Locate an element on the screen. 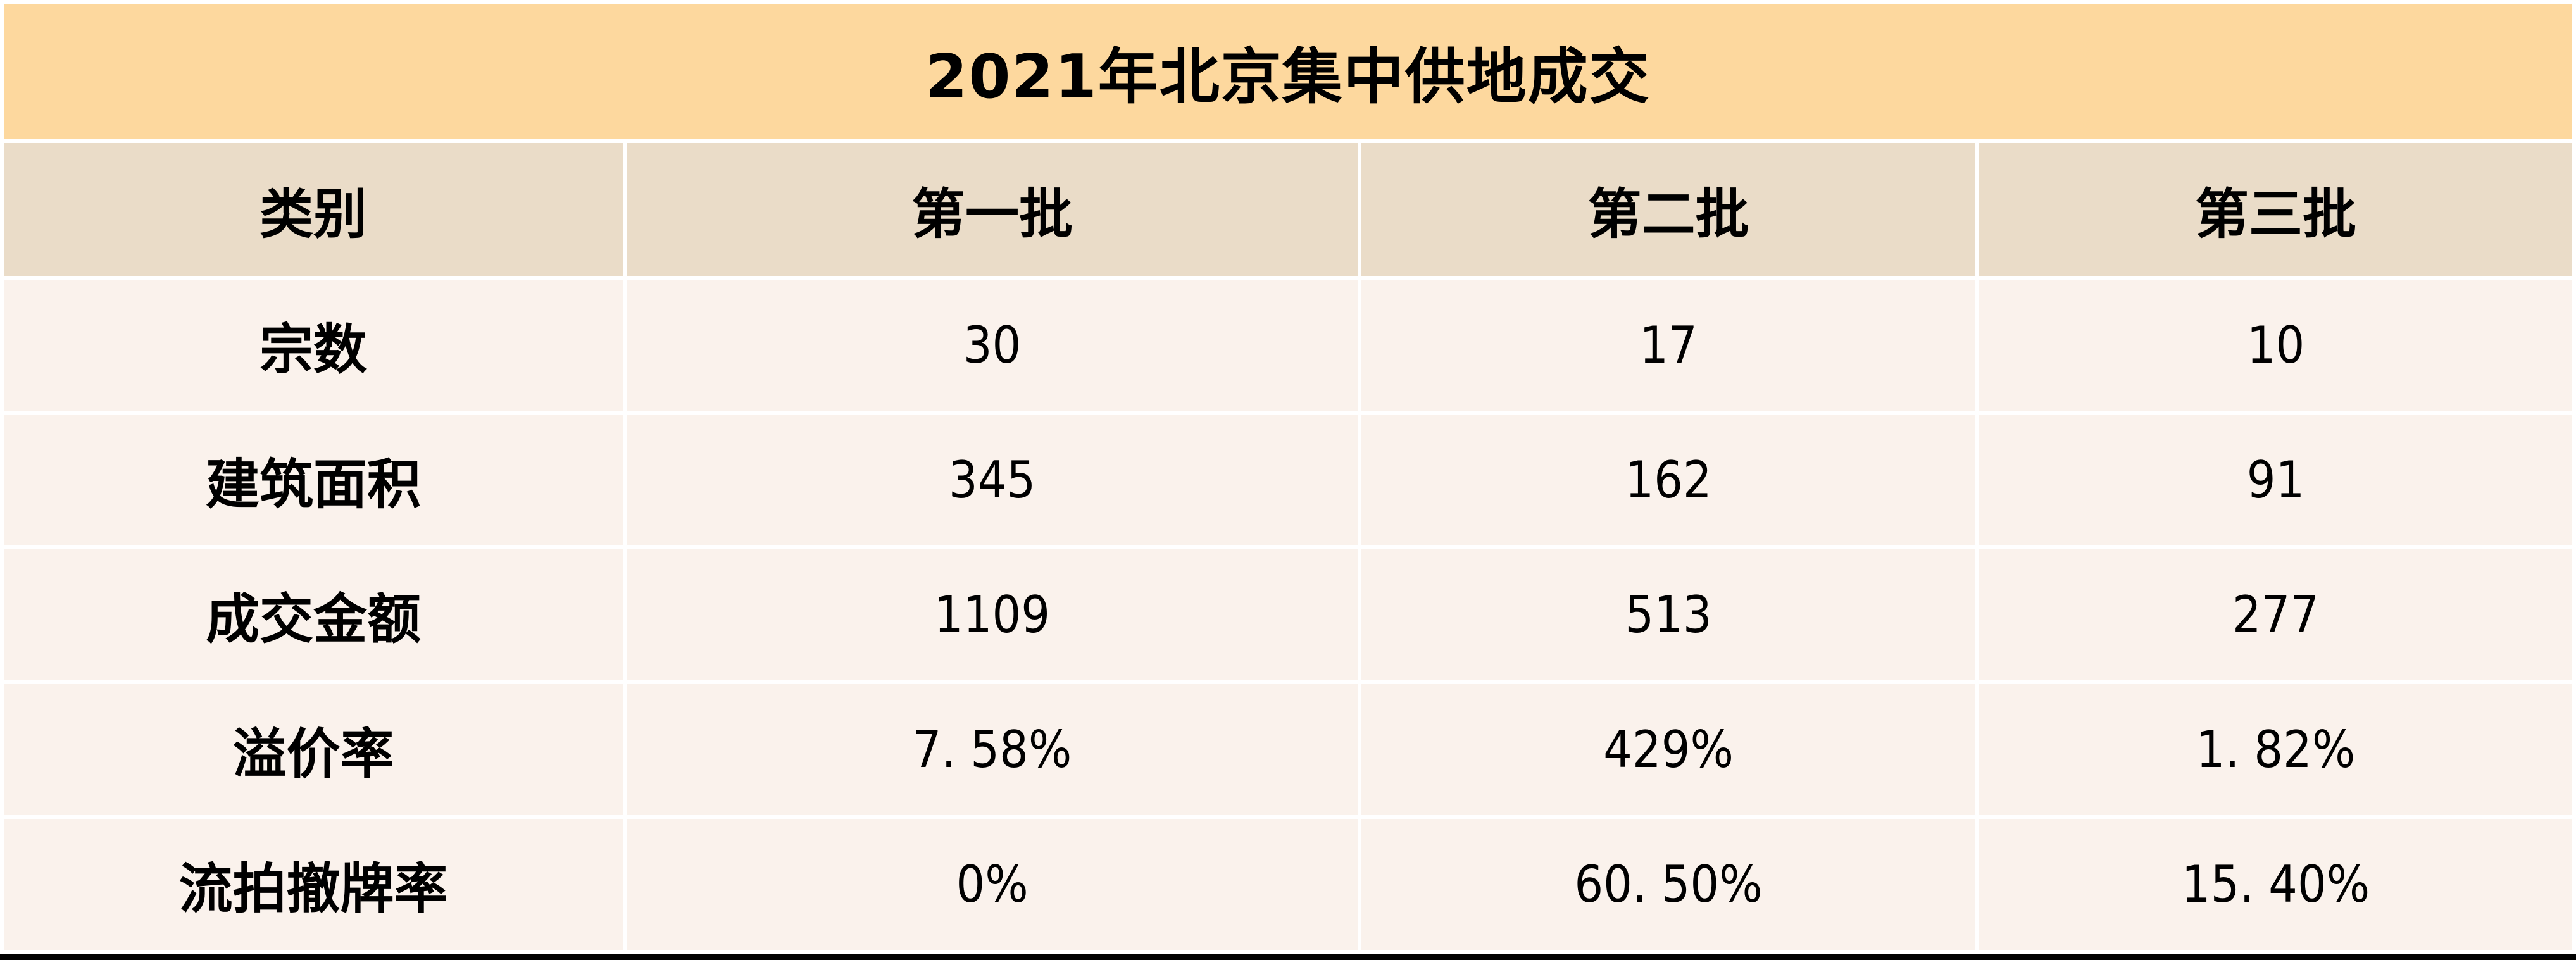 The height and width of the screenshot is (960, 2576). column-header-batch-2: 第二批 is located at coordinates (1668, 210).